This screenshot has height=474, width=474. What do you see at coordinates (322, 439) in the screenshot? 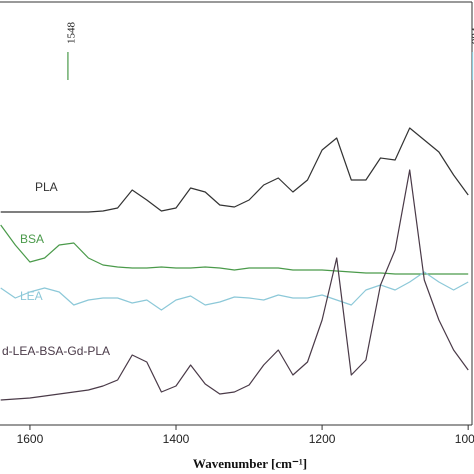
I see `x-tick-label: 1200` at bounding box center [322, 439].